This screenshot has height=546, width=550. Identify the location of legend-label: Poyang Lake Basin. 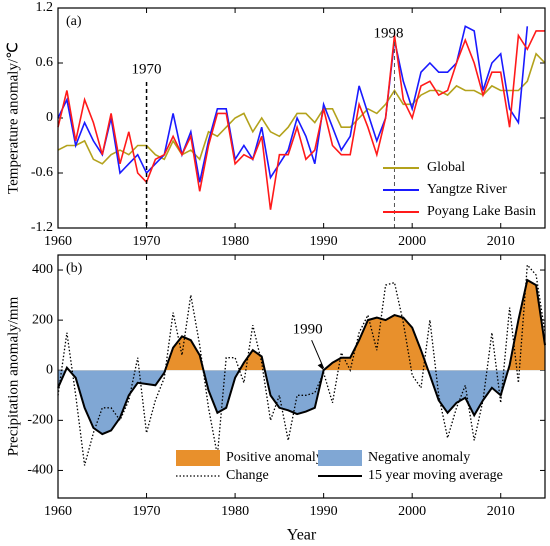
(481, 211).